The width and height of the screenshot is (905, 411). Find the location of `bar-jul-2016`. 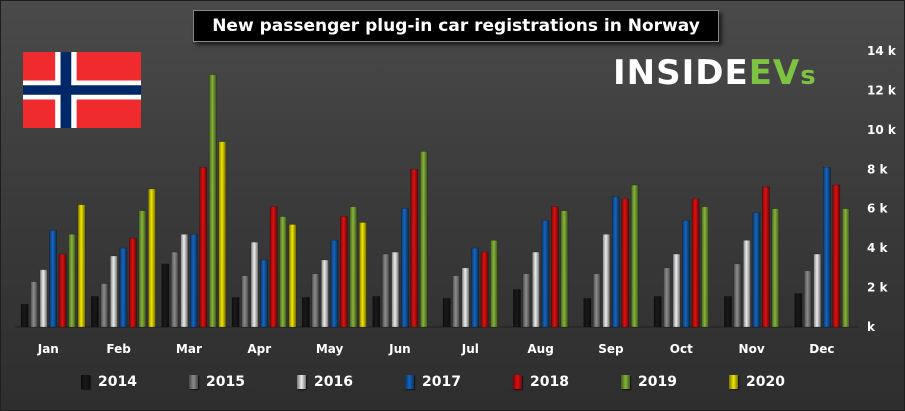

bar-jul-2016 is located at coordinates (465, 297).